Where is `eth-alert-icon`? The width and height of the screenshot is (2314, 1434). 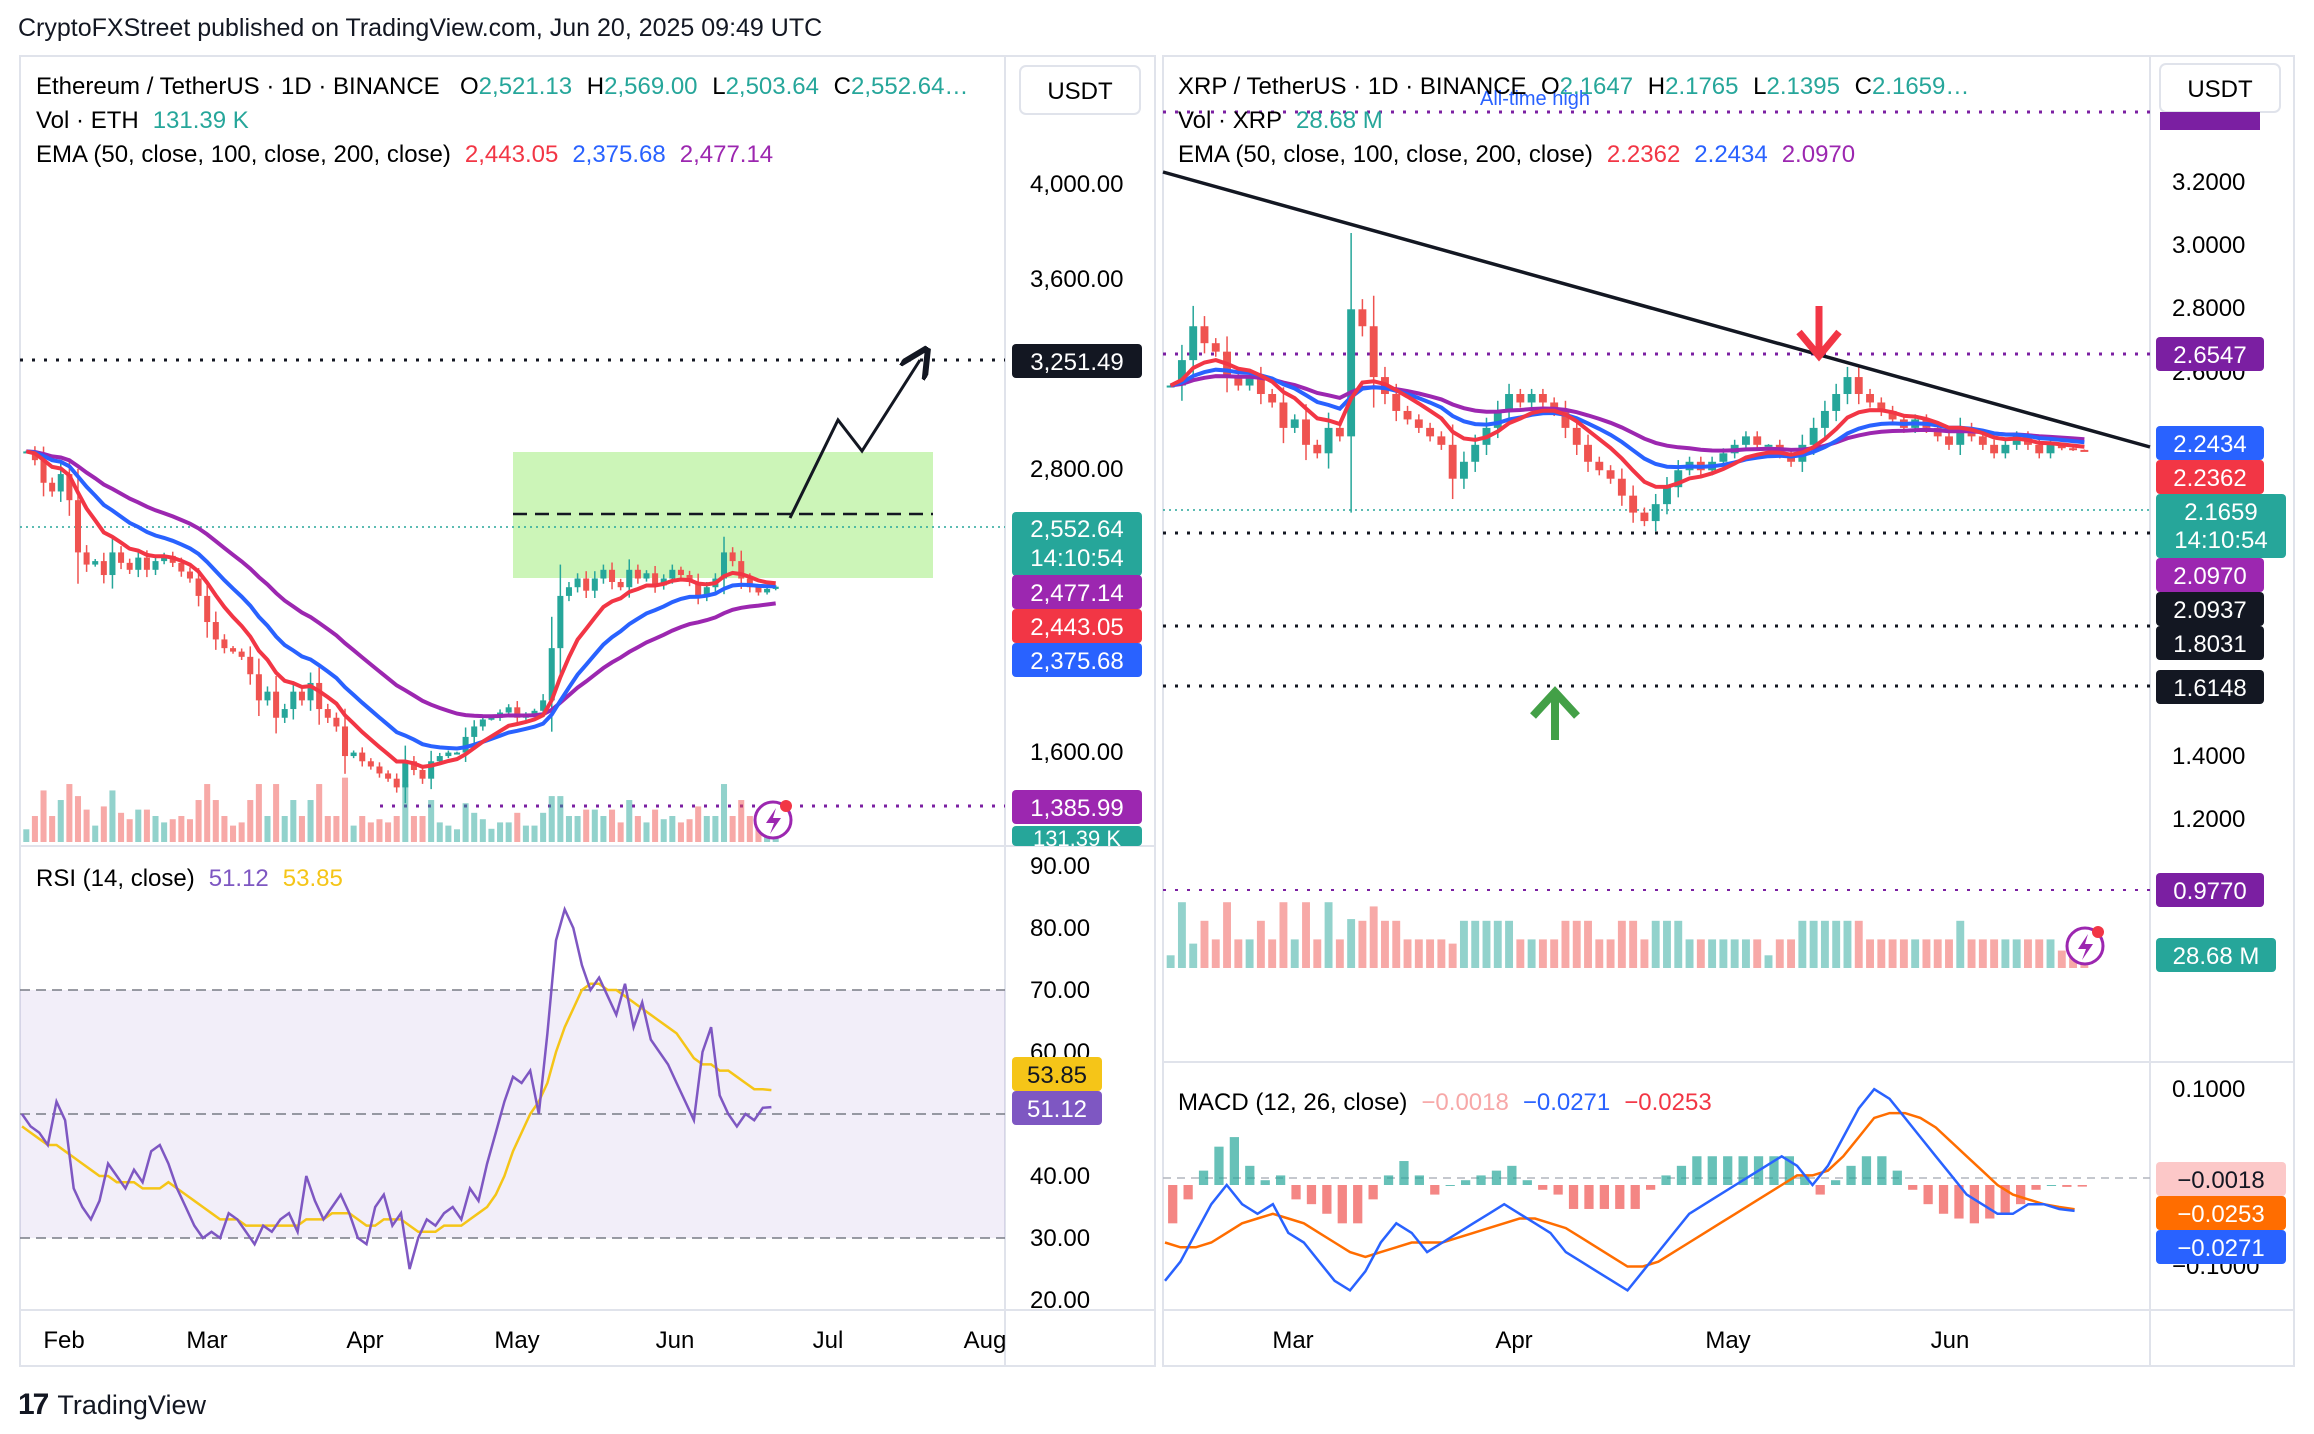 eth-alert-icon is located at coordinates (773, 820).